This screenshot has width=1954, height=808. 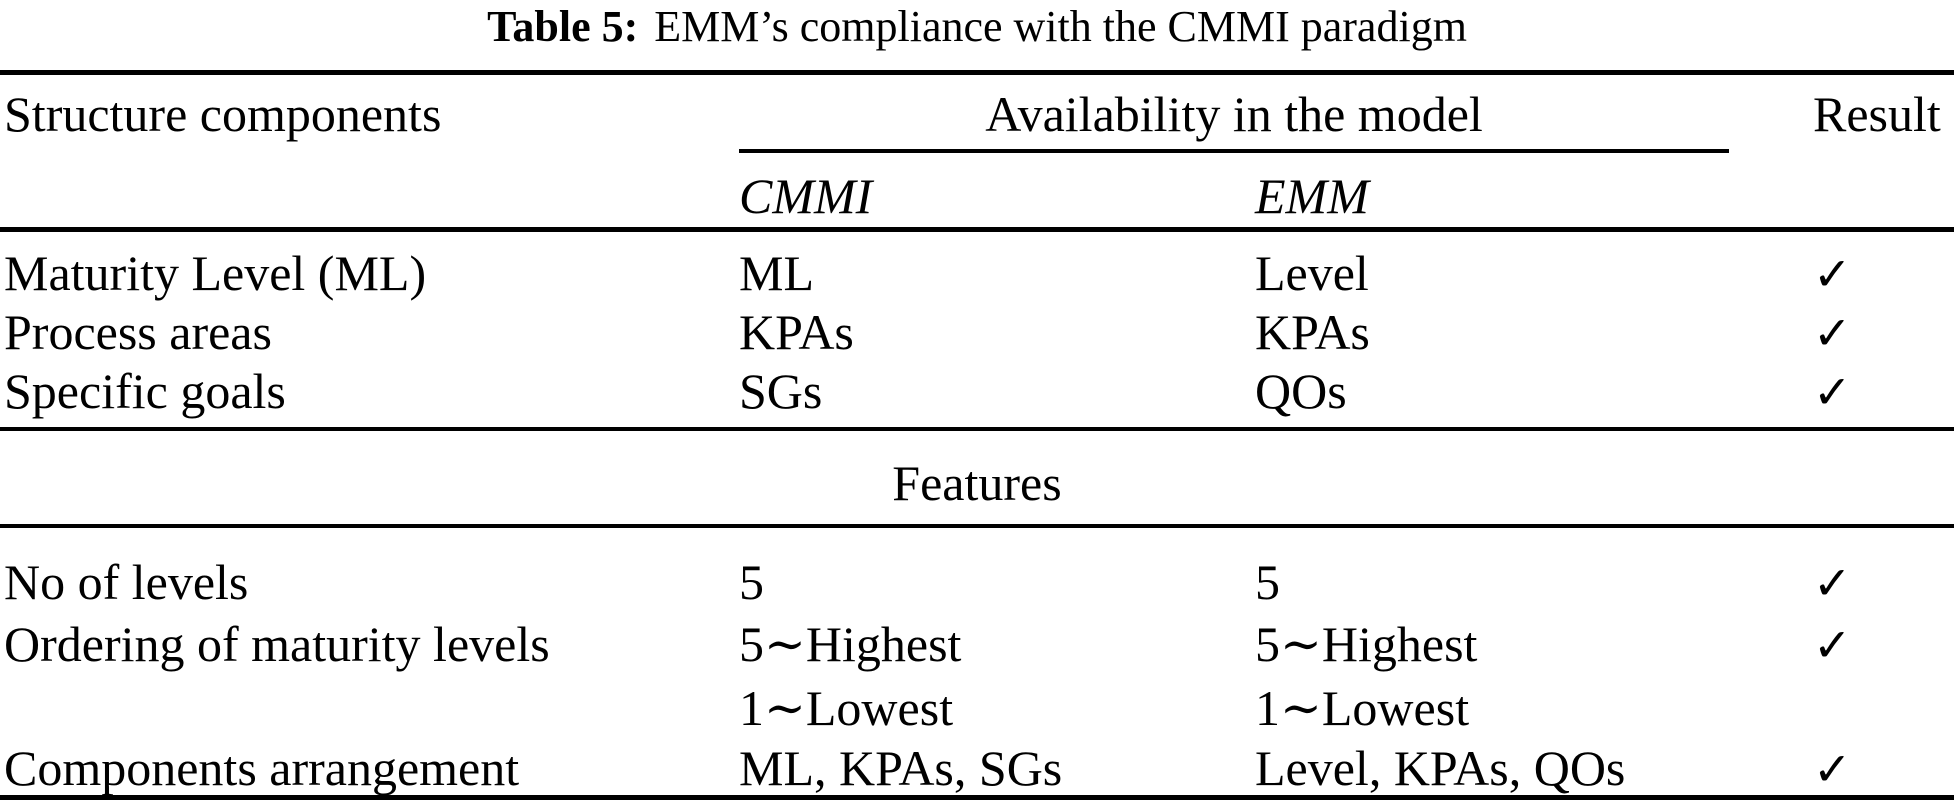 What do you see at coordinates (796, 332) in the screenshot?
I see `row-cmmi-value: KPAs` at bounding box center [796, 332].